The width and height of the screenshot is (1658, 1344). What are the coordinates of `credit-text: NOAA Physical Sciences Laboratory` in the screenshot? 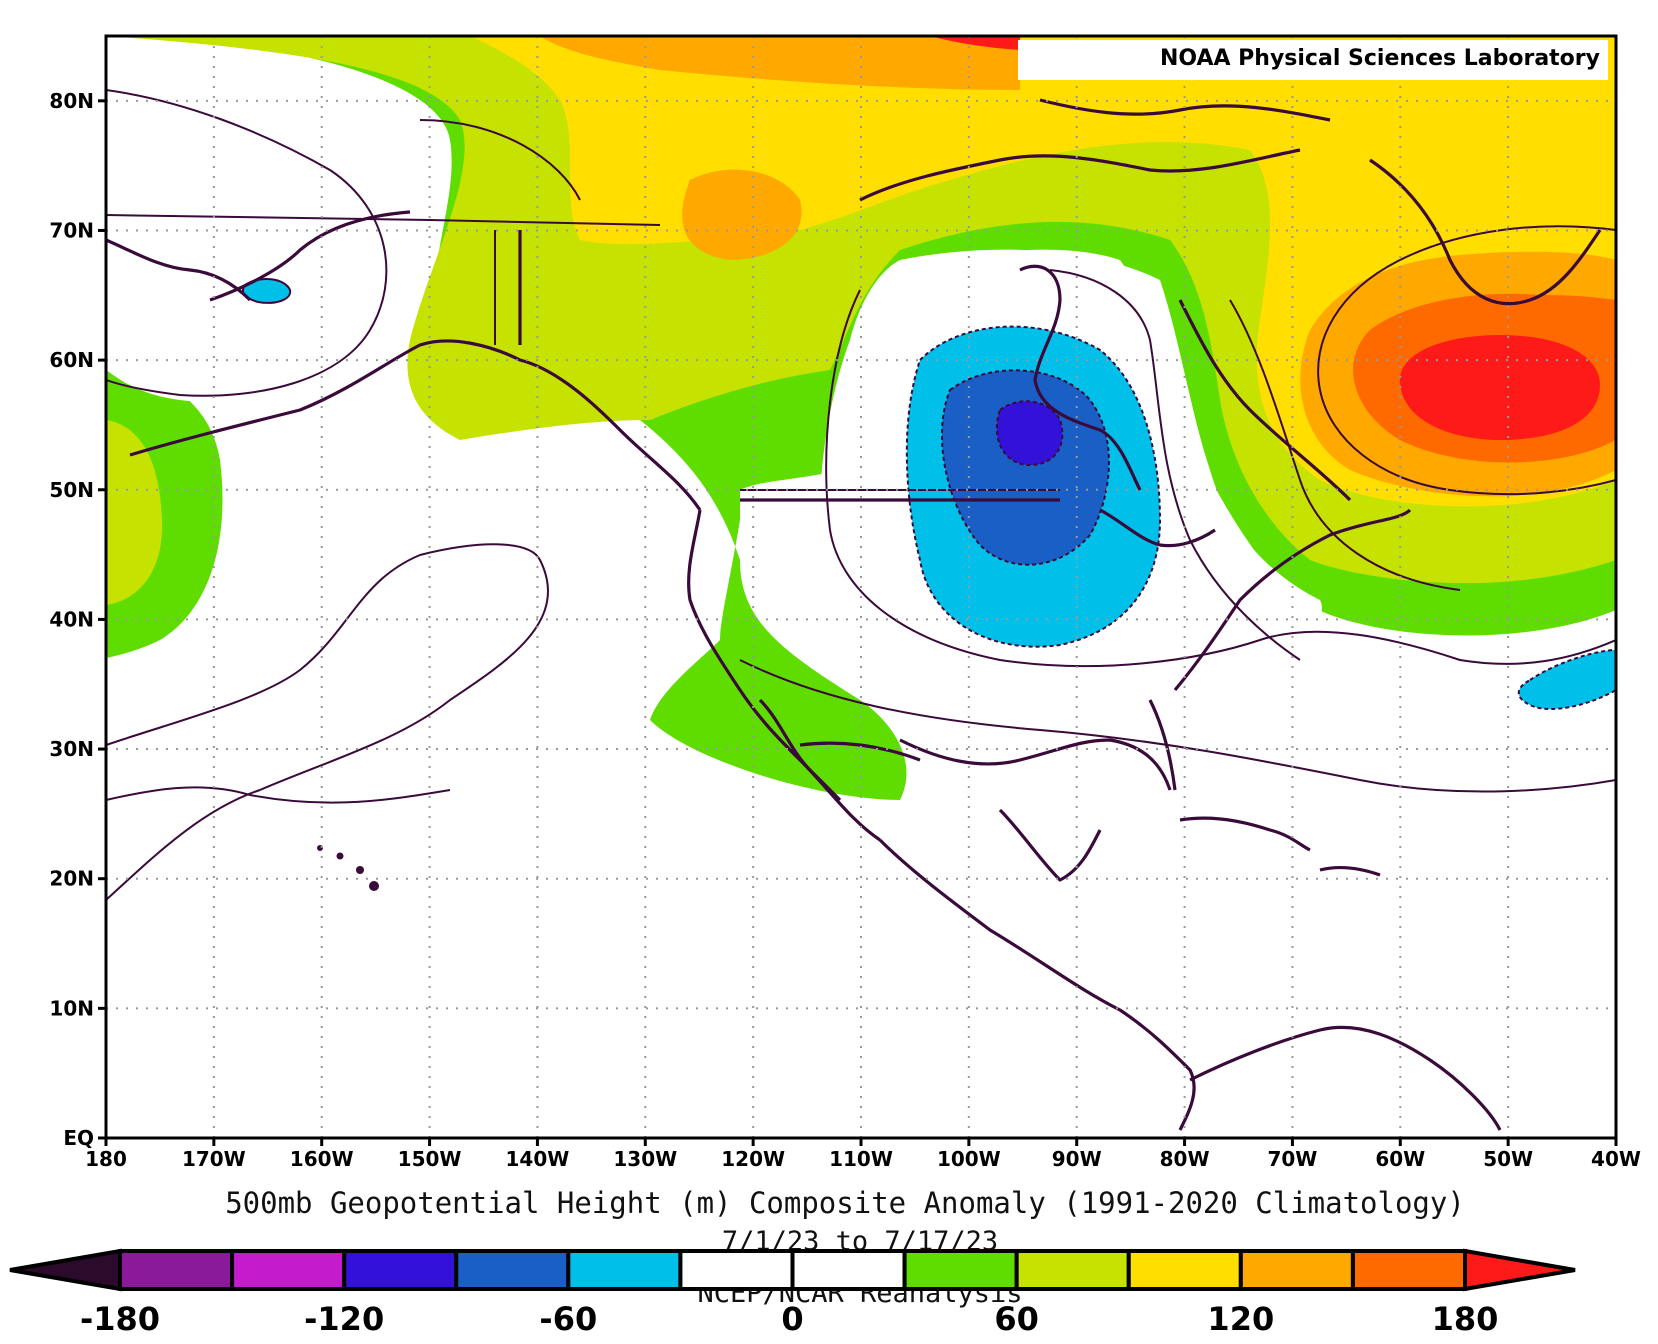 It's located at (1380, 58).